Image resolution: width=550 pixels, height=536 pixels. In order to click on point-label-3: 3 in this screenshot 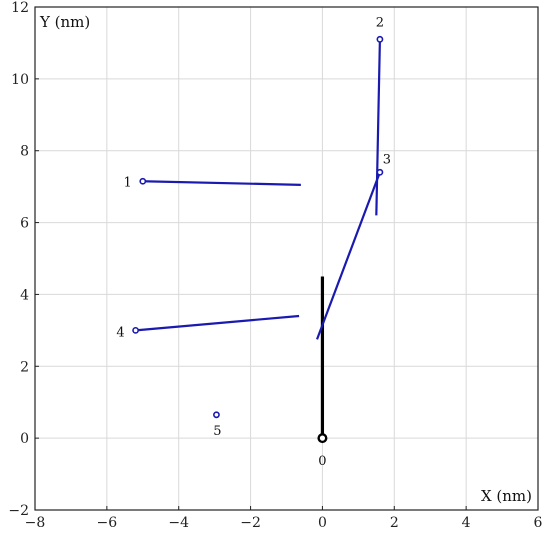, I will do `click(387, 159)`.